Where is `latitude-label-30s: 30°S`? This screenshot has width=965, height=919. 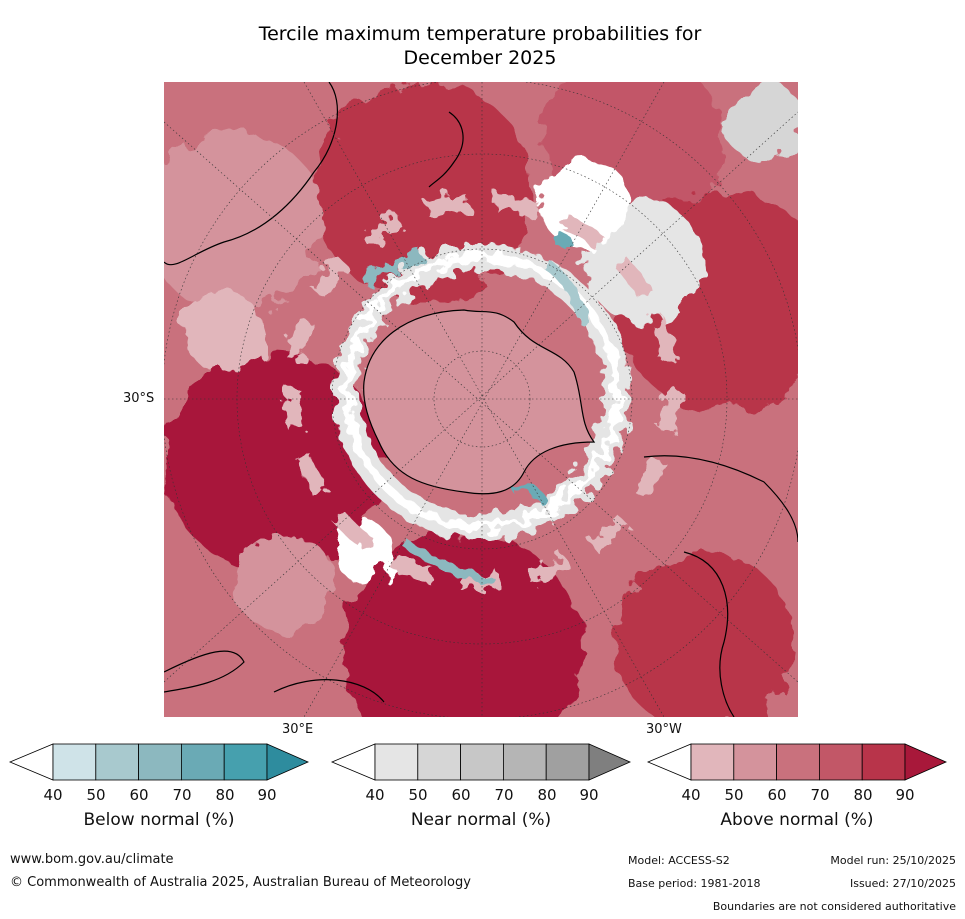
latitude-label-30s: 30°S is located at coordinates (139, 398).